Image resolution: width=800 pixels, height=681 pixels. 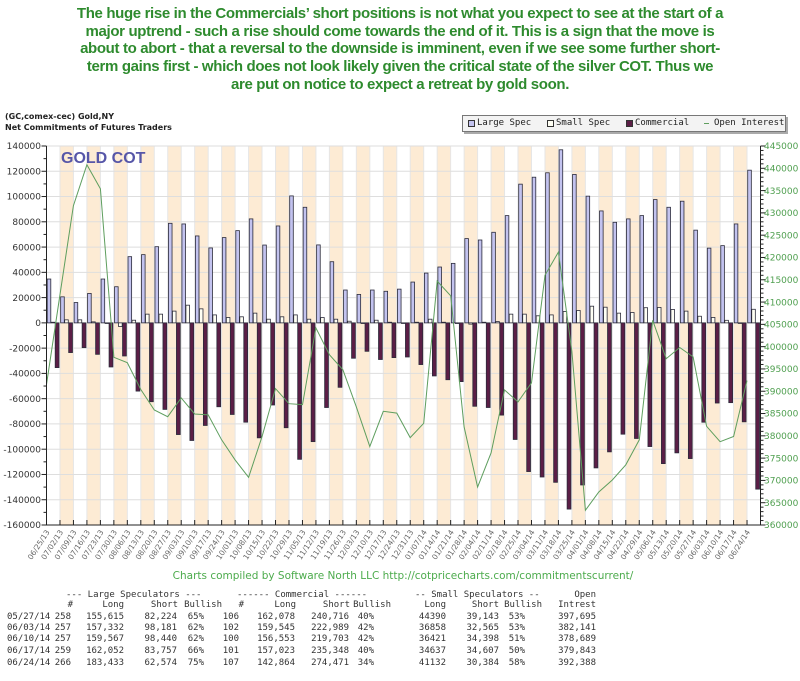 I want to click on group-header-open: Open, so click(x=585, y=594).